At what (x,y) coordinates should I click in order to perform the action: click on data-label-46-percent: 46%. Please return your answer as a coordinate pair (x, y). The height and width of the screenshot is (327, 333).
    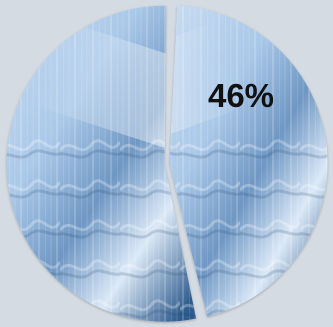
    Looking at the image, I should click on (241, 95).